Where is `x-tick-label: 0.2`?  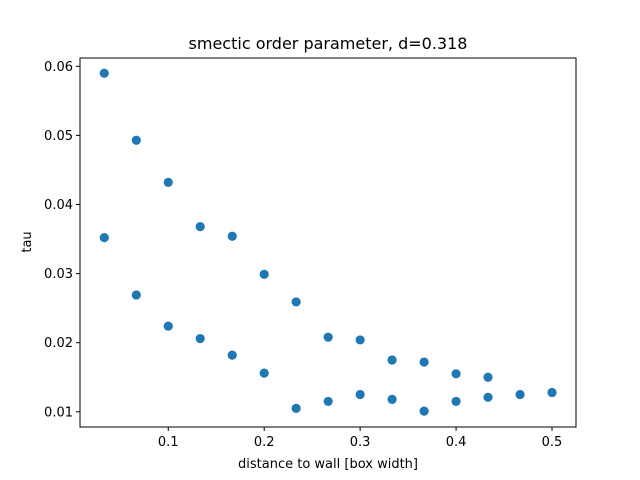 x-tick-label: 0.2 is located at coordinates (264, 442).